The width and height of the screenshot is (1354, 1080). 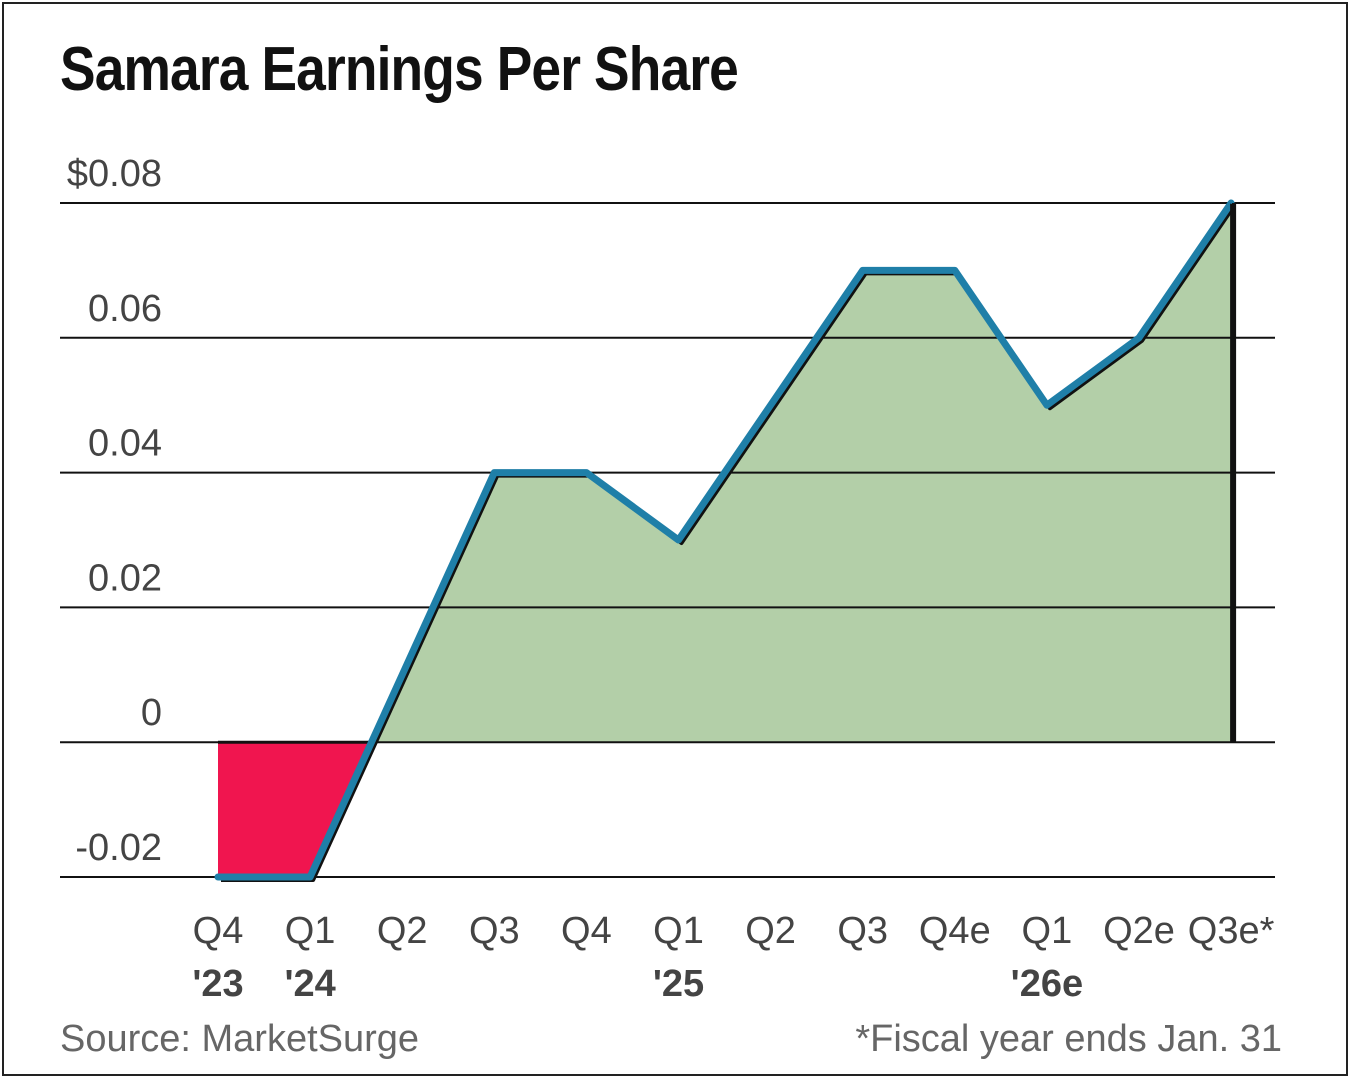 I want to click on x-year-label: '23, so click(x=217, y=984).